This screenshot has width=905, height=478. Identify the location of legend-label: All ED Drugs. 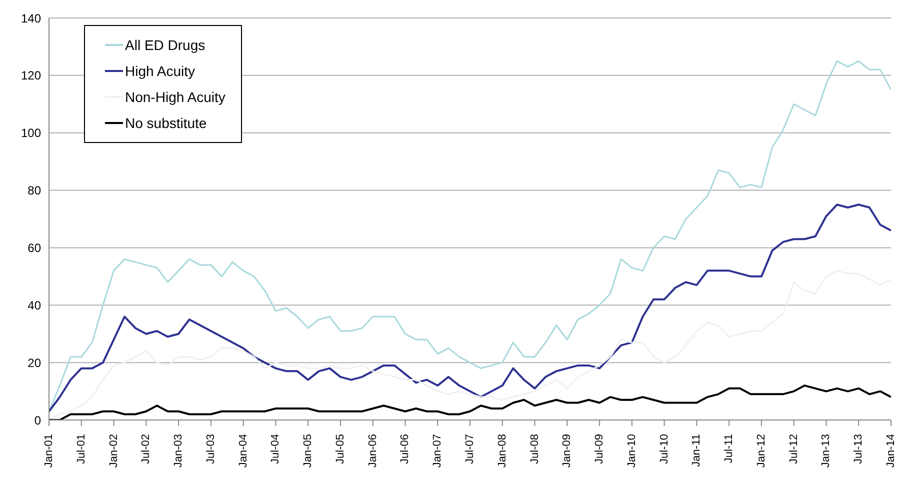
(165, 45).